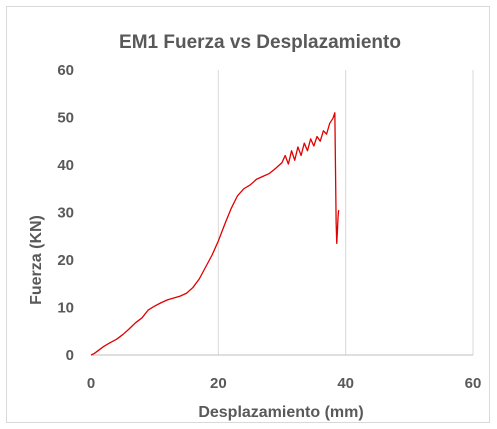 This screenshot has height=429, width=497. Describe the element at coordinates (65, 260) in the screenshot. I see `y-tick-label-2: 20` at that location.